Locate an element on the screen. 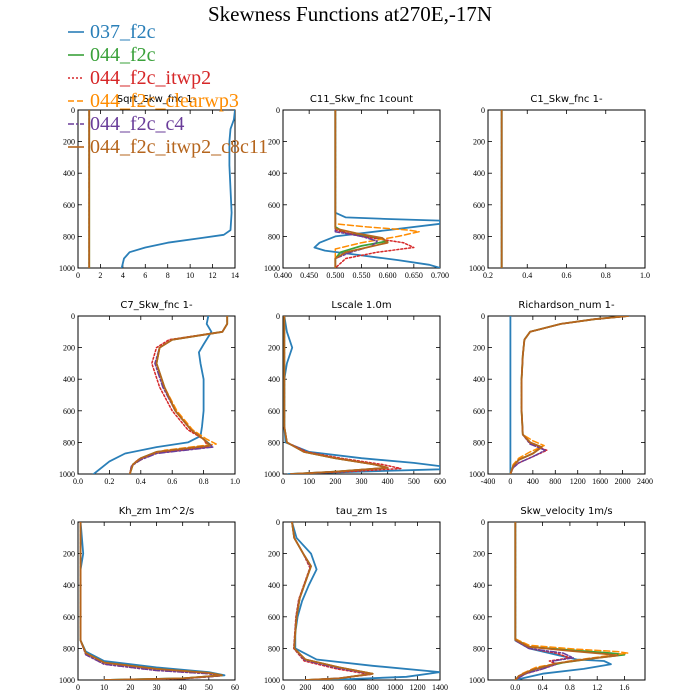  x-tick-label: 500 is located at coordinates (414, 481).